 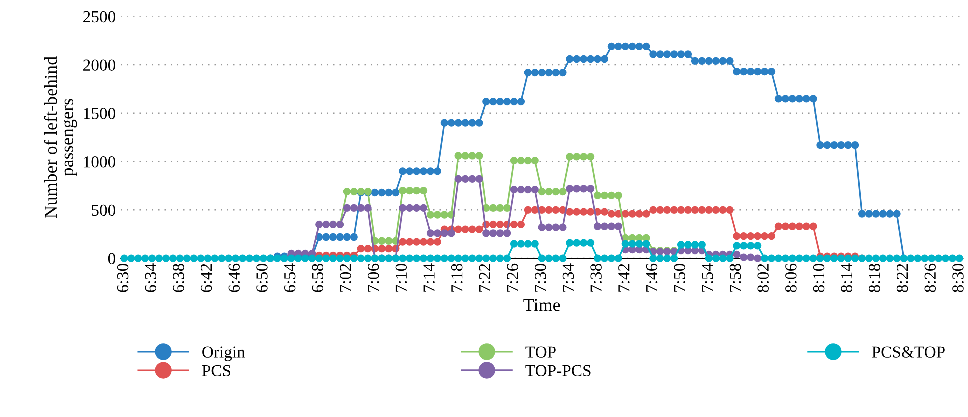 I want to click on x-tick-label: 7:14, so click(x=429, y=278).